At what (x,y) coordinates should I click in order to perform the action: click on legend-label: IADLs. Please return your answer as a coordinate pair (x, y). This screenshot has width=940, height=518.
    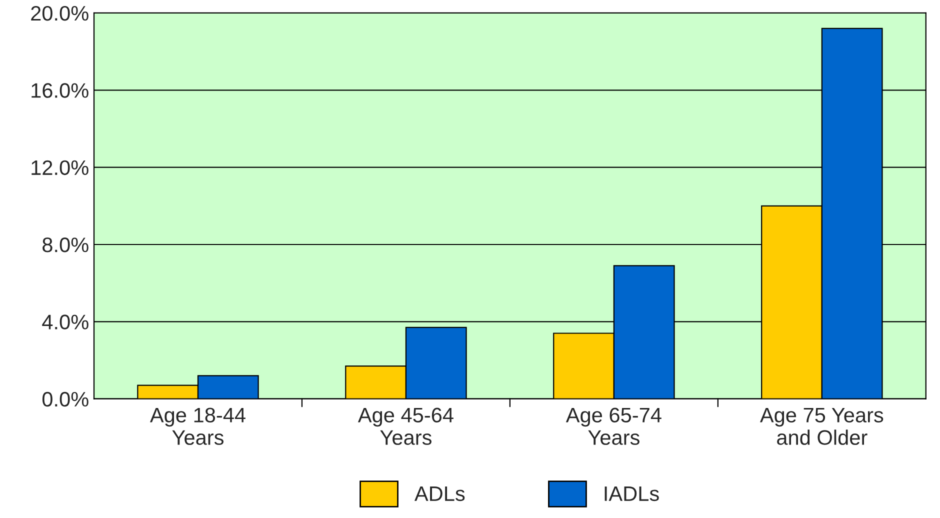
    Looking at the image, I should click on (631, 494).